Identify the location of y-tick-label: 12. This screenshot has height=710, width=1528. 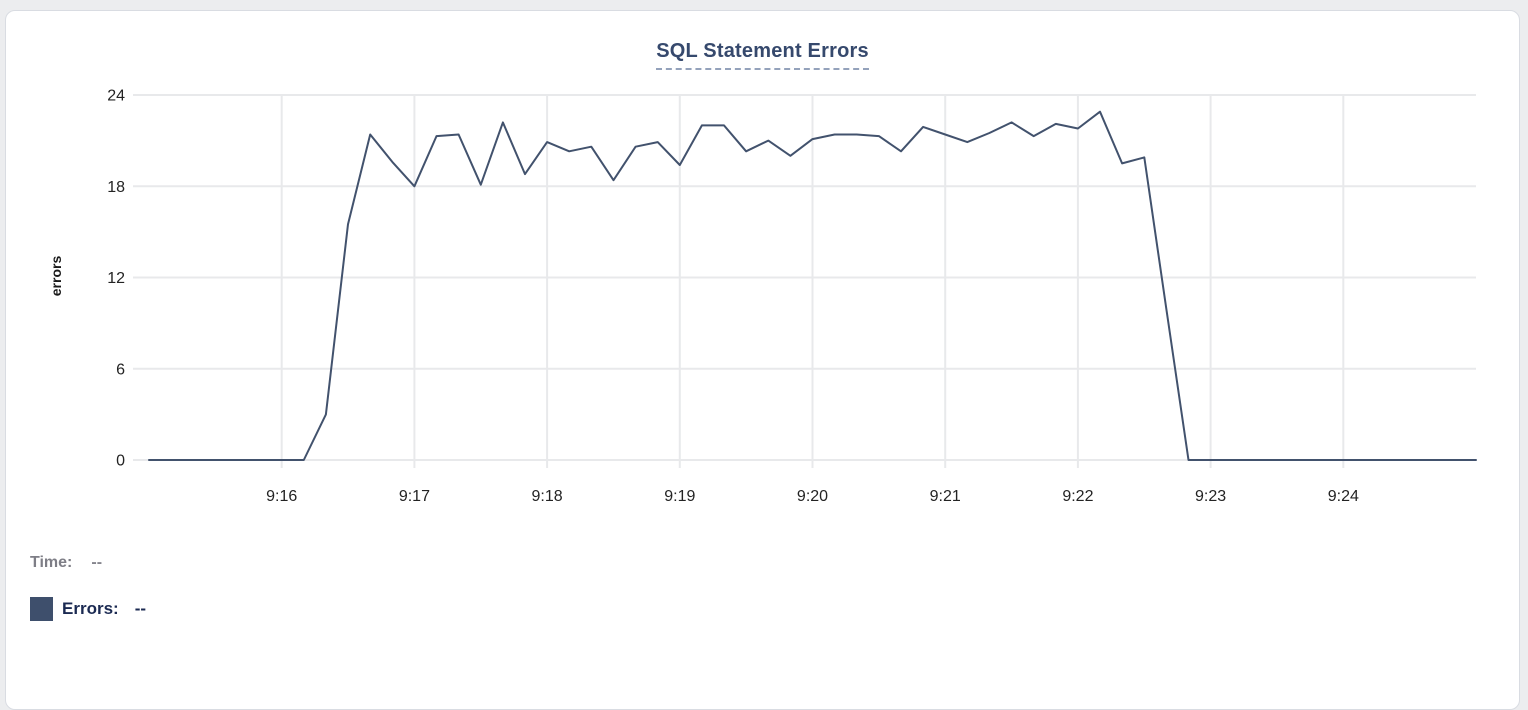
(116, 278).